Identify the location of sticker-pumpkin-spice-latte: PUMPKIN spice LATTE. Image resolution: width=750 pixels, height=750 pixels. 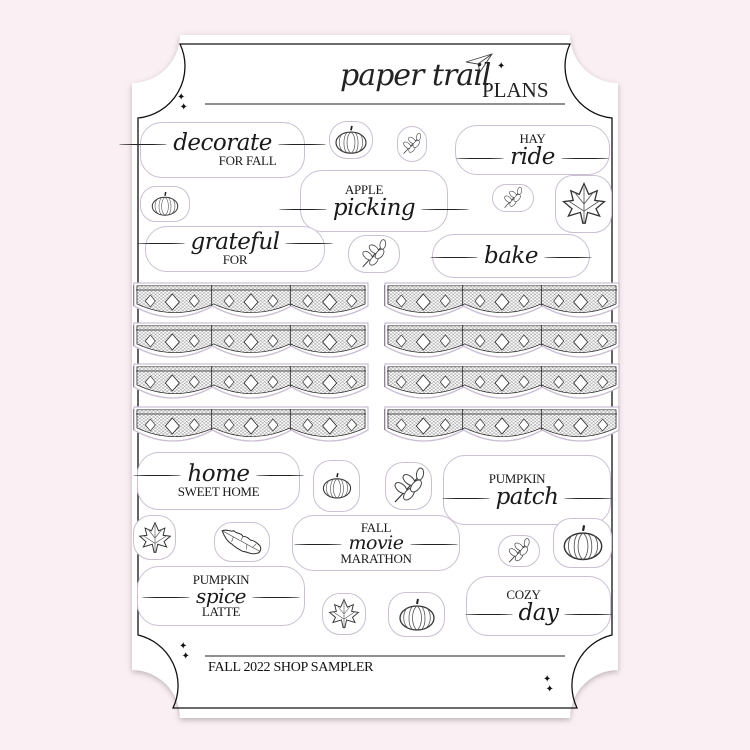
(221, 596).